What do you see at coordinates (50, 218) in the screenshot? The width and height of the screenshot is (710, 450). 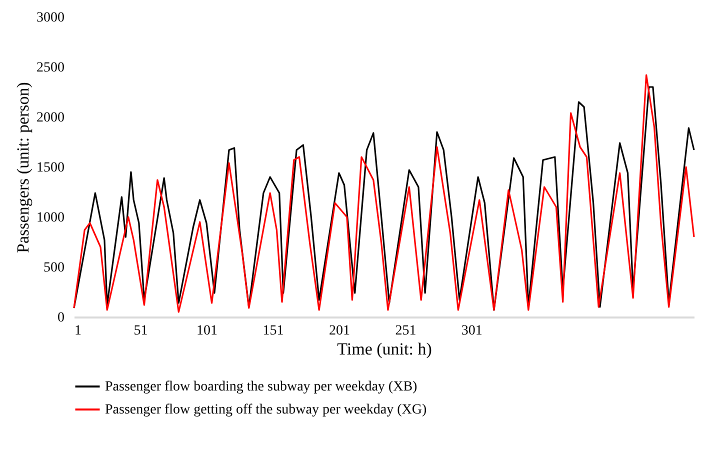 I see `y-tick-label: 1000` at bounding box center [50, 218].